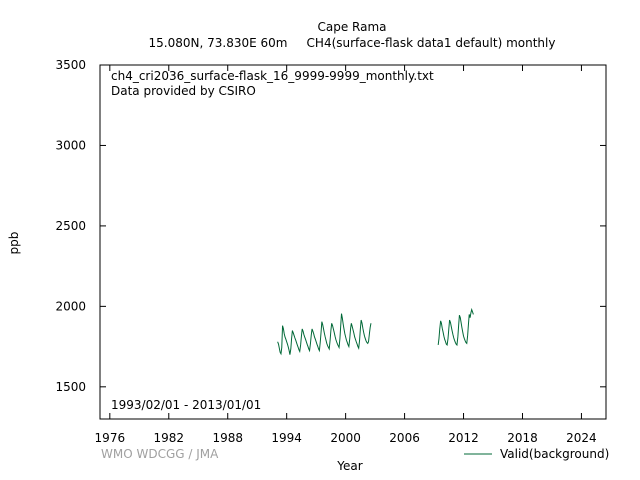  What do you see at coordinates (349, 466) in the screenshot?
I see `x-axis-label: Year` at bounding box center [349, 466].